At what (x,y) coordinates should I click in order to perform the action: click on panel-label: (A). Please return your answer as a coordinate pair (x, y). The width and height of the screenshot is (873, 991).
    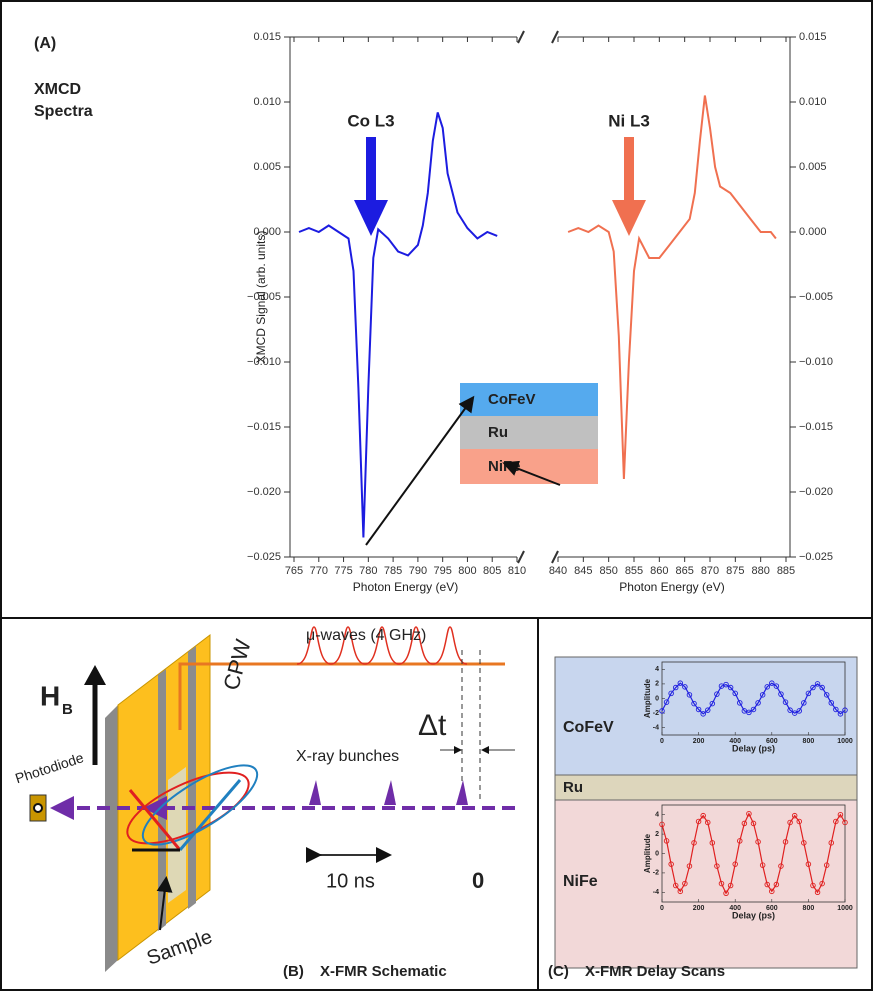
    Looking at the image, I should click on (45, 43).